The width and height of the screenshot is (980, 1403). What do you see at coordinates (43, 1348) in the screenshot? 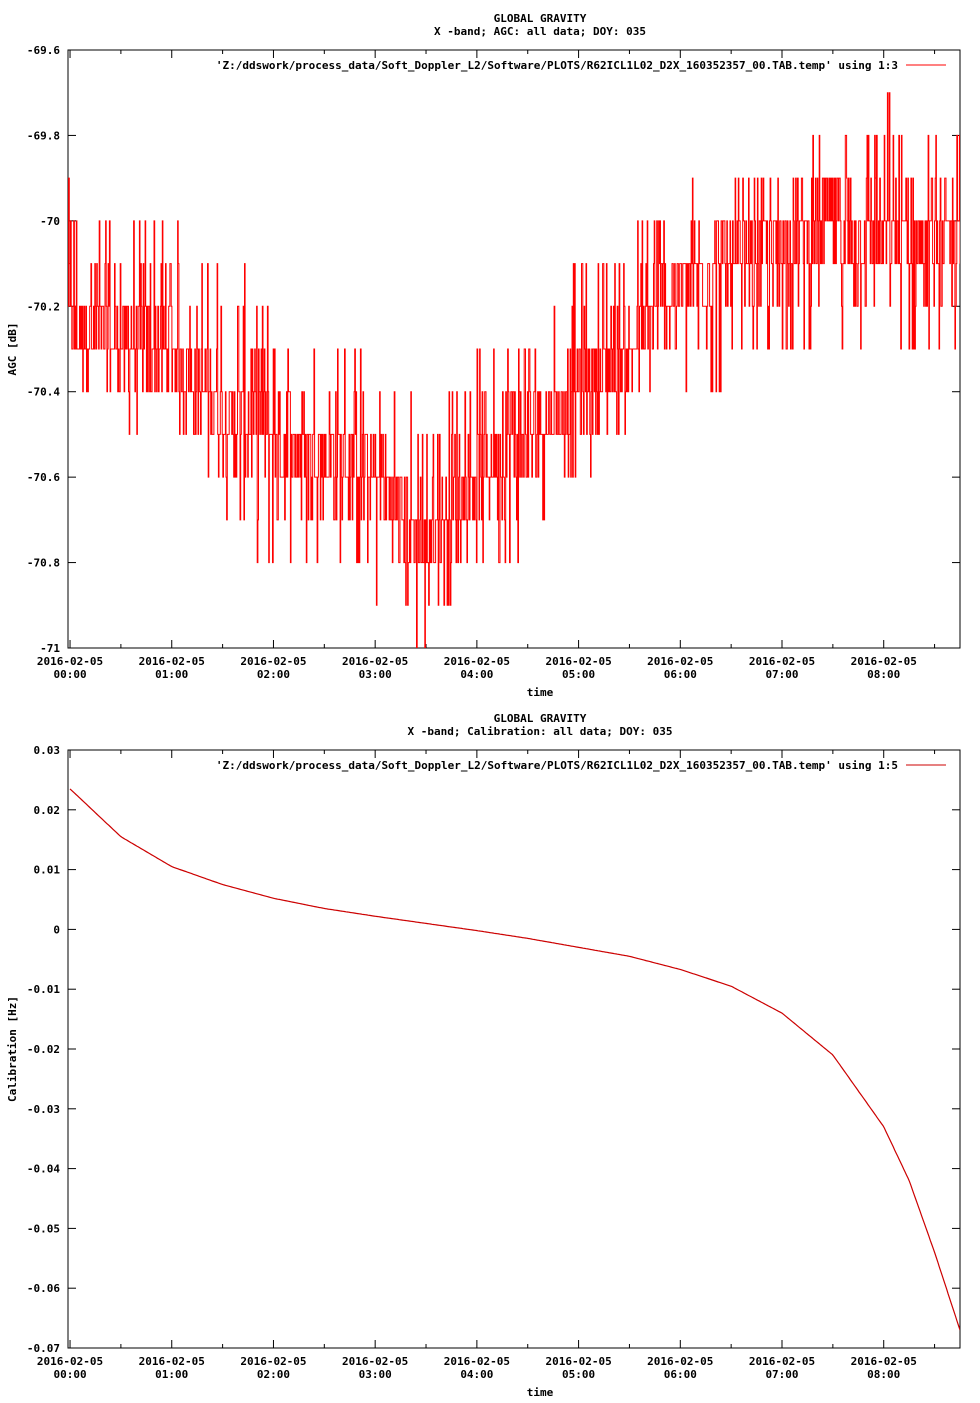
I see `y-tick-label: -0.07` at bounding box center [43, 1348].